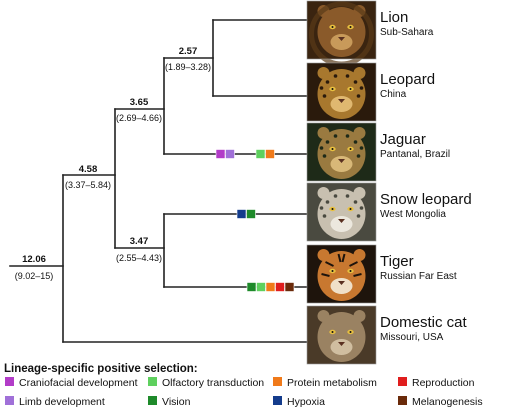 The image size is (509, 419). Describe the element at coordinates (394, 17) in the screenshot. I see `species-name: Lion` at that location.